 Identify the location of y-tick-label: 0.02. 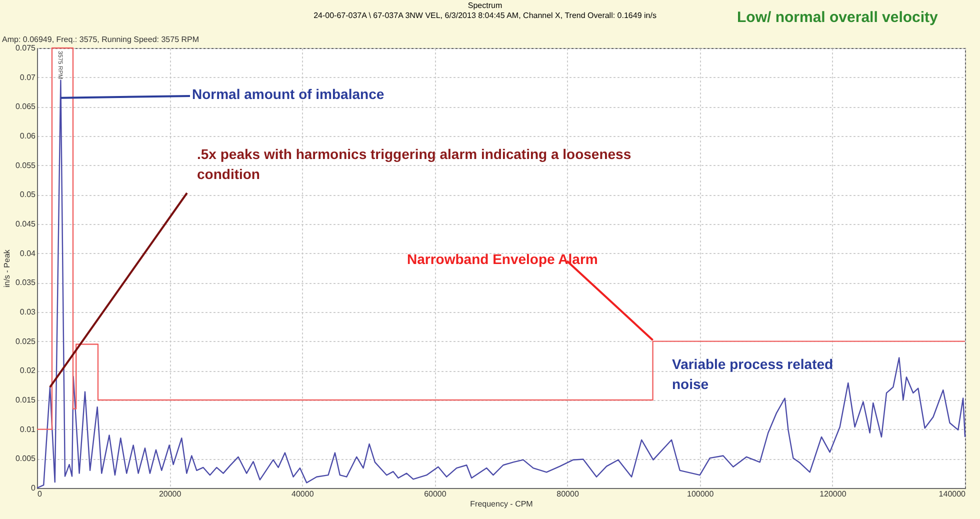
(28, 371).